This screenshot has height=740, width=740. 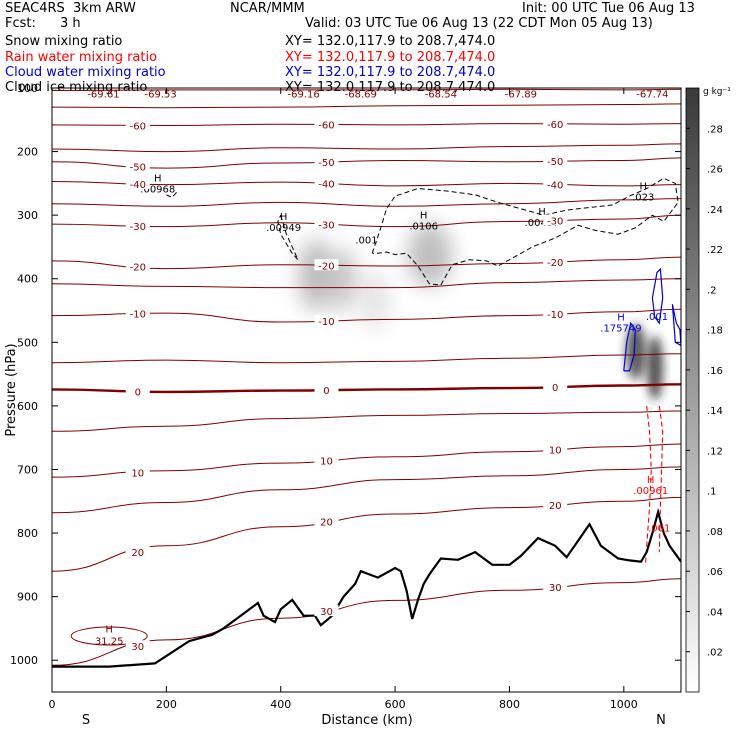 What do you see at coordinates (366, 184) in the screenshot?
I see `temp-contour--40` at bounding box center [366, 184].